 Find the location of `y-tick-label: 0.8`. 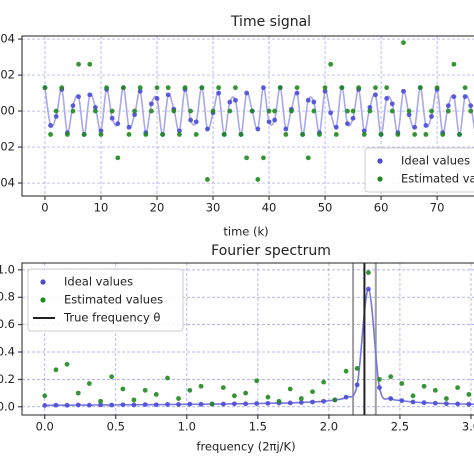

y-tick-label: 0.8 is located at coordinates (7, 297).